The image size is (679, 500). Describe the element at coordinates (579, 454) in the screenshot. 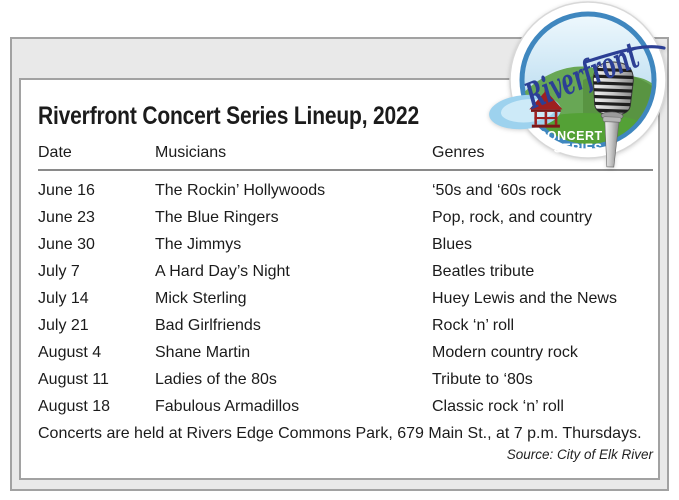

I see `source-credit: Source: City of Elk River` at that location.